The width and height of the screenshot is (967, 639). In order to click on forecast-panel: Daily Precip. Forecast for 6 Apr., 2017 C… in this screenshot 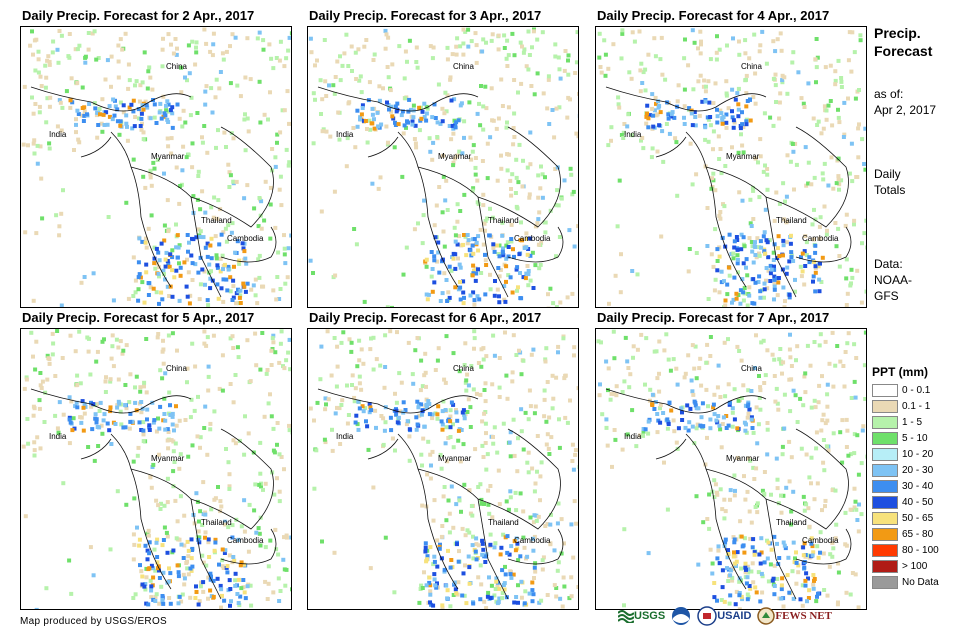, I will do `click(447, 460)`.